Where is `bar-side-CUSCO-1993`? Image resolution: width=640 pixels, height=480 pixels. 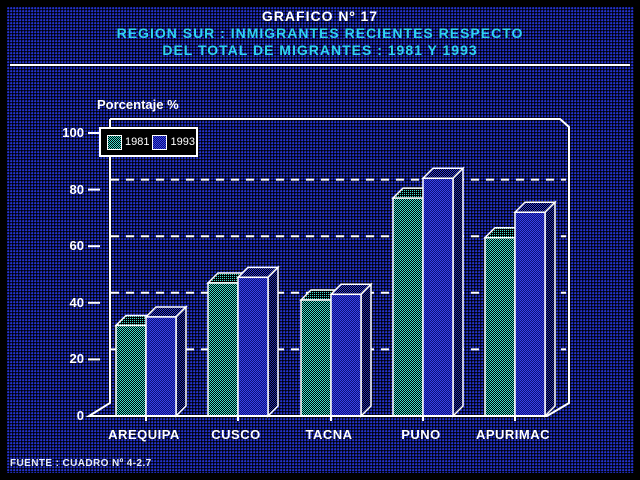 bar-side-CUSCO-1993 is located at coordinates (273, 341).